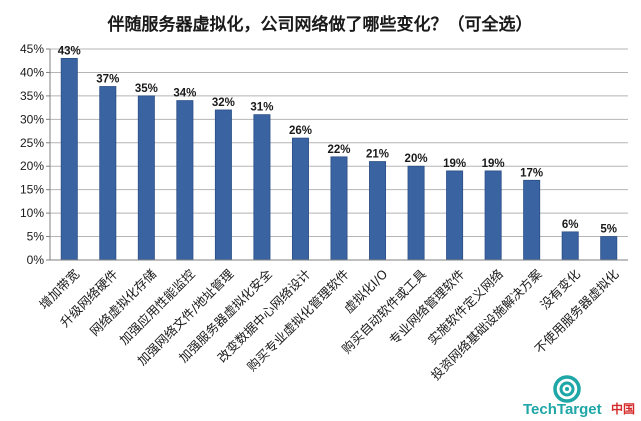 The height and width of the screenshot is (421, 641). I want to click on data-label: 20%, so click(416, 159).